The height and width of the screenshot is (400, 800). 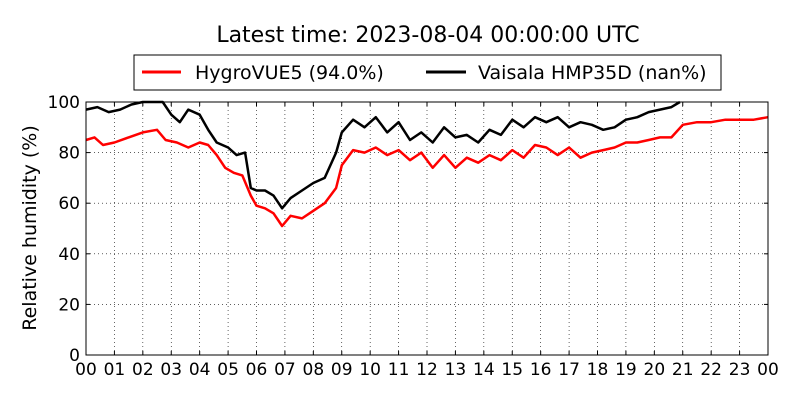 What do you see at coordinates (592, 73) in the screenshot?
I see `legend-label-vaisala: Vaisala HMP35D (nan%)` at bounding box center [592, 73].